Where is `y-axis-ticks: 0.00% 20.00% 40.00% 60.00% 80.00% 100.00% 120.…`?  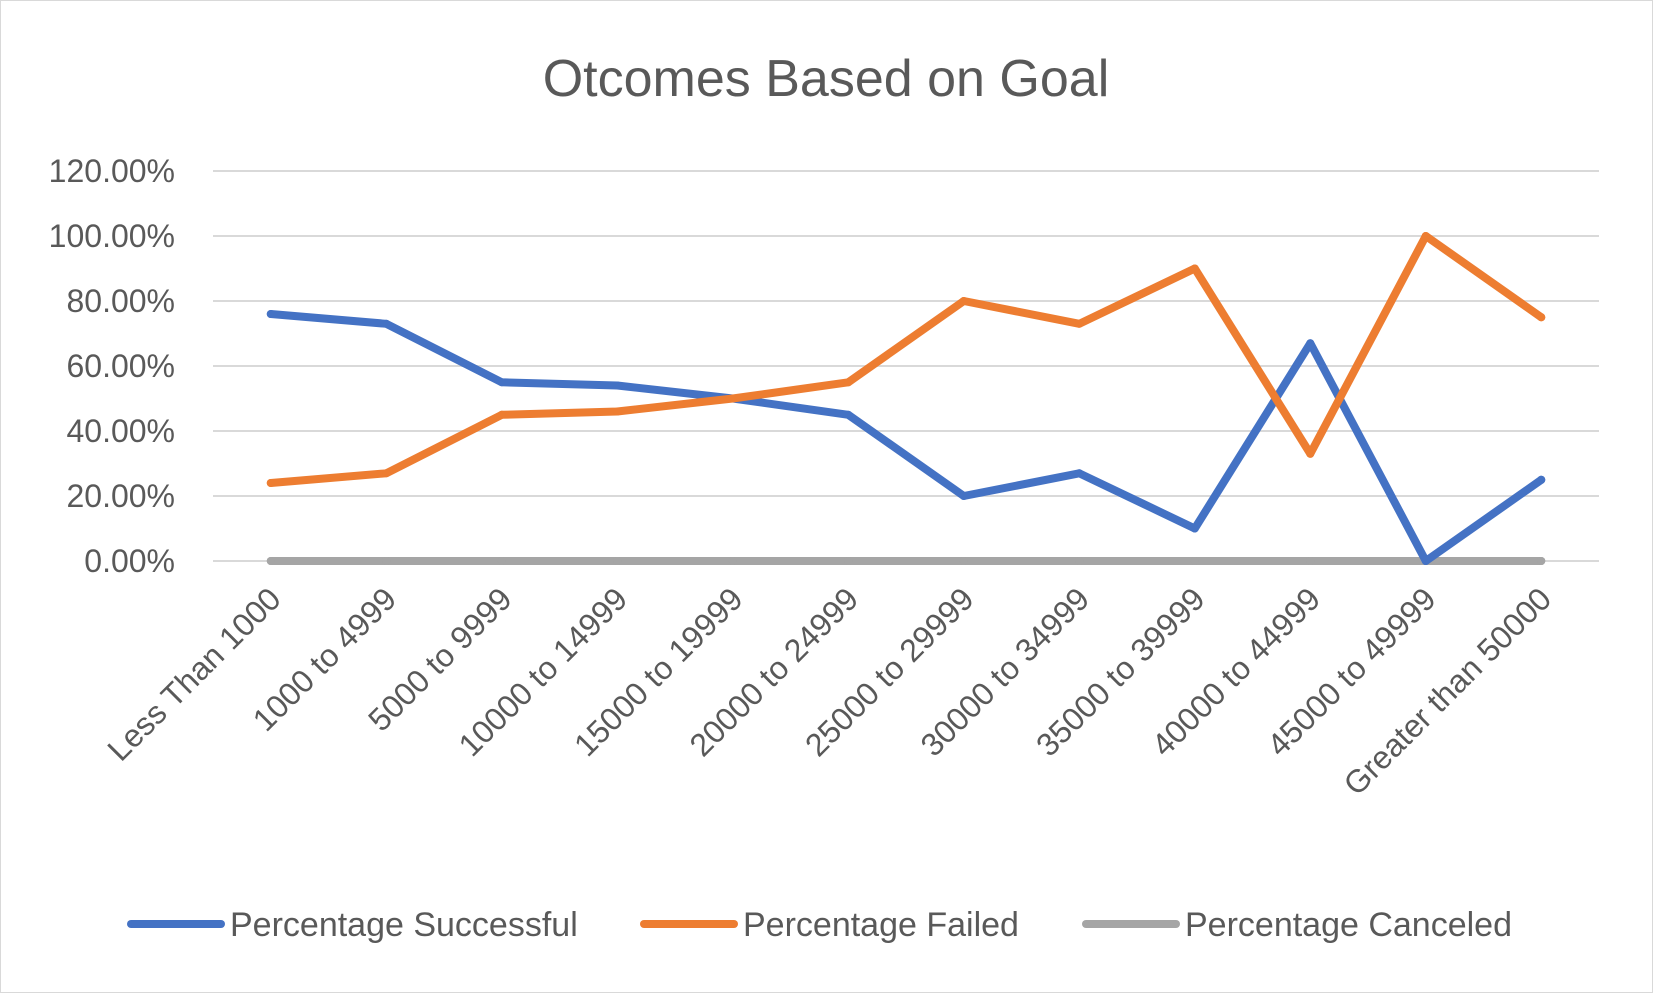 y-axis-ticks: 0.00% 20.00% 40.00% 60.00% 80.00% 100.00% 120.… is located at coordinates (112, 366).